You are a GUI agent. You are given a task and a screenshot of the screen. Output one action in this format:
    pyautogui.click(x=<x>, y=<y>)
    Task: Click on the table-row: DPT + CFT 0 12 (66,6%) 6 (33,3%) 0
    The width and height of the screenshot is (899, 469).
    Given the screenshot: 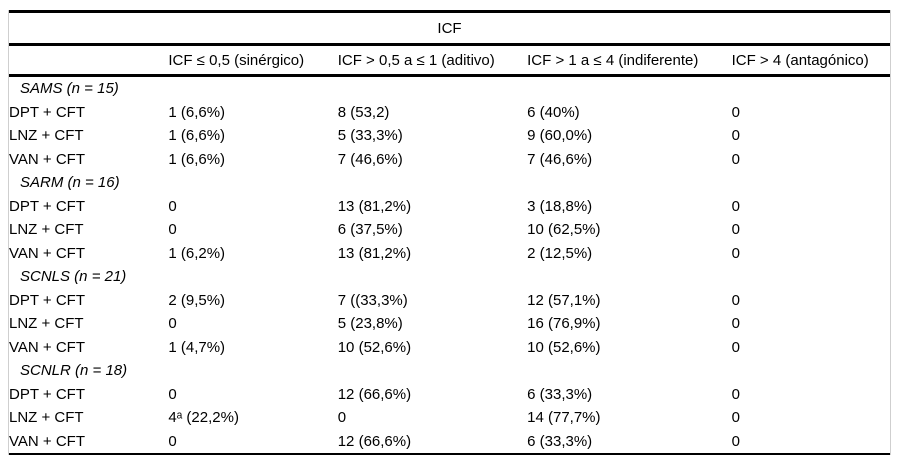 What is the action you would take?
    pyautogui.click(x=449, y=395)
    